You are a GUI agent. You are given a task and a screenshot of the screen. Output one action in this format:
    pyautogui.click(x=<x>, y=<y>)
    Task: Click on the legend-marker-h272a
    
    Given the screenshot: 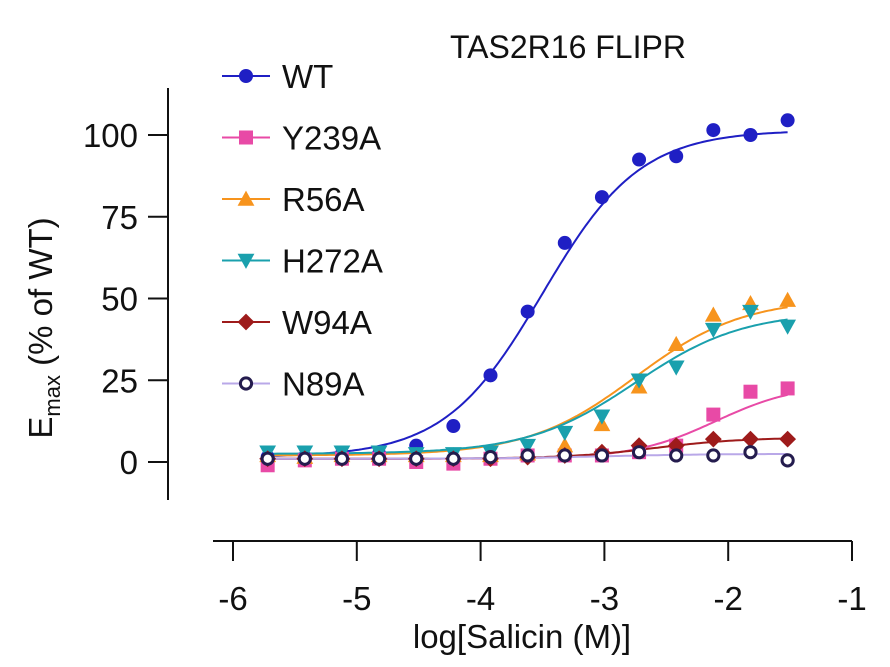 What is the action you would take?
    pyautogui.click(x=246, y=261)
    